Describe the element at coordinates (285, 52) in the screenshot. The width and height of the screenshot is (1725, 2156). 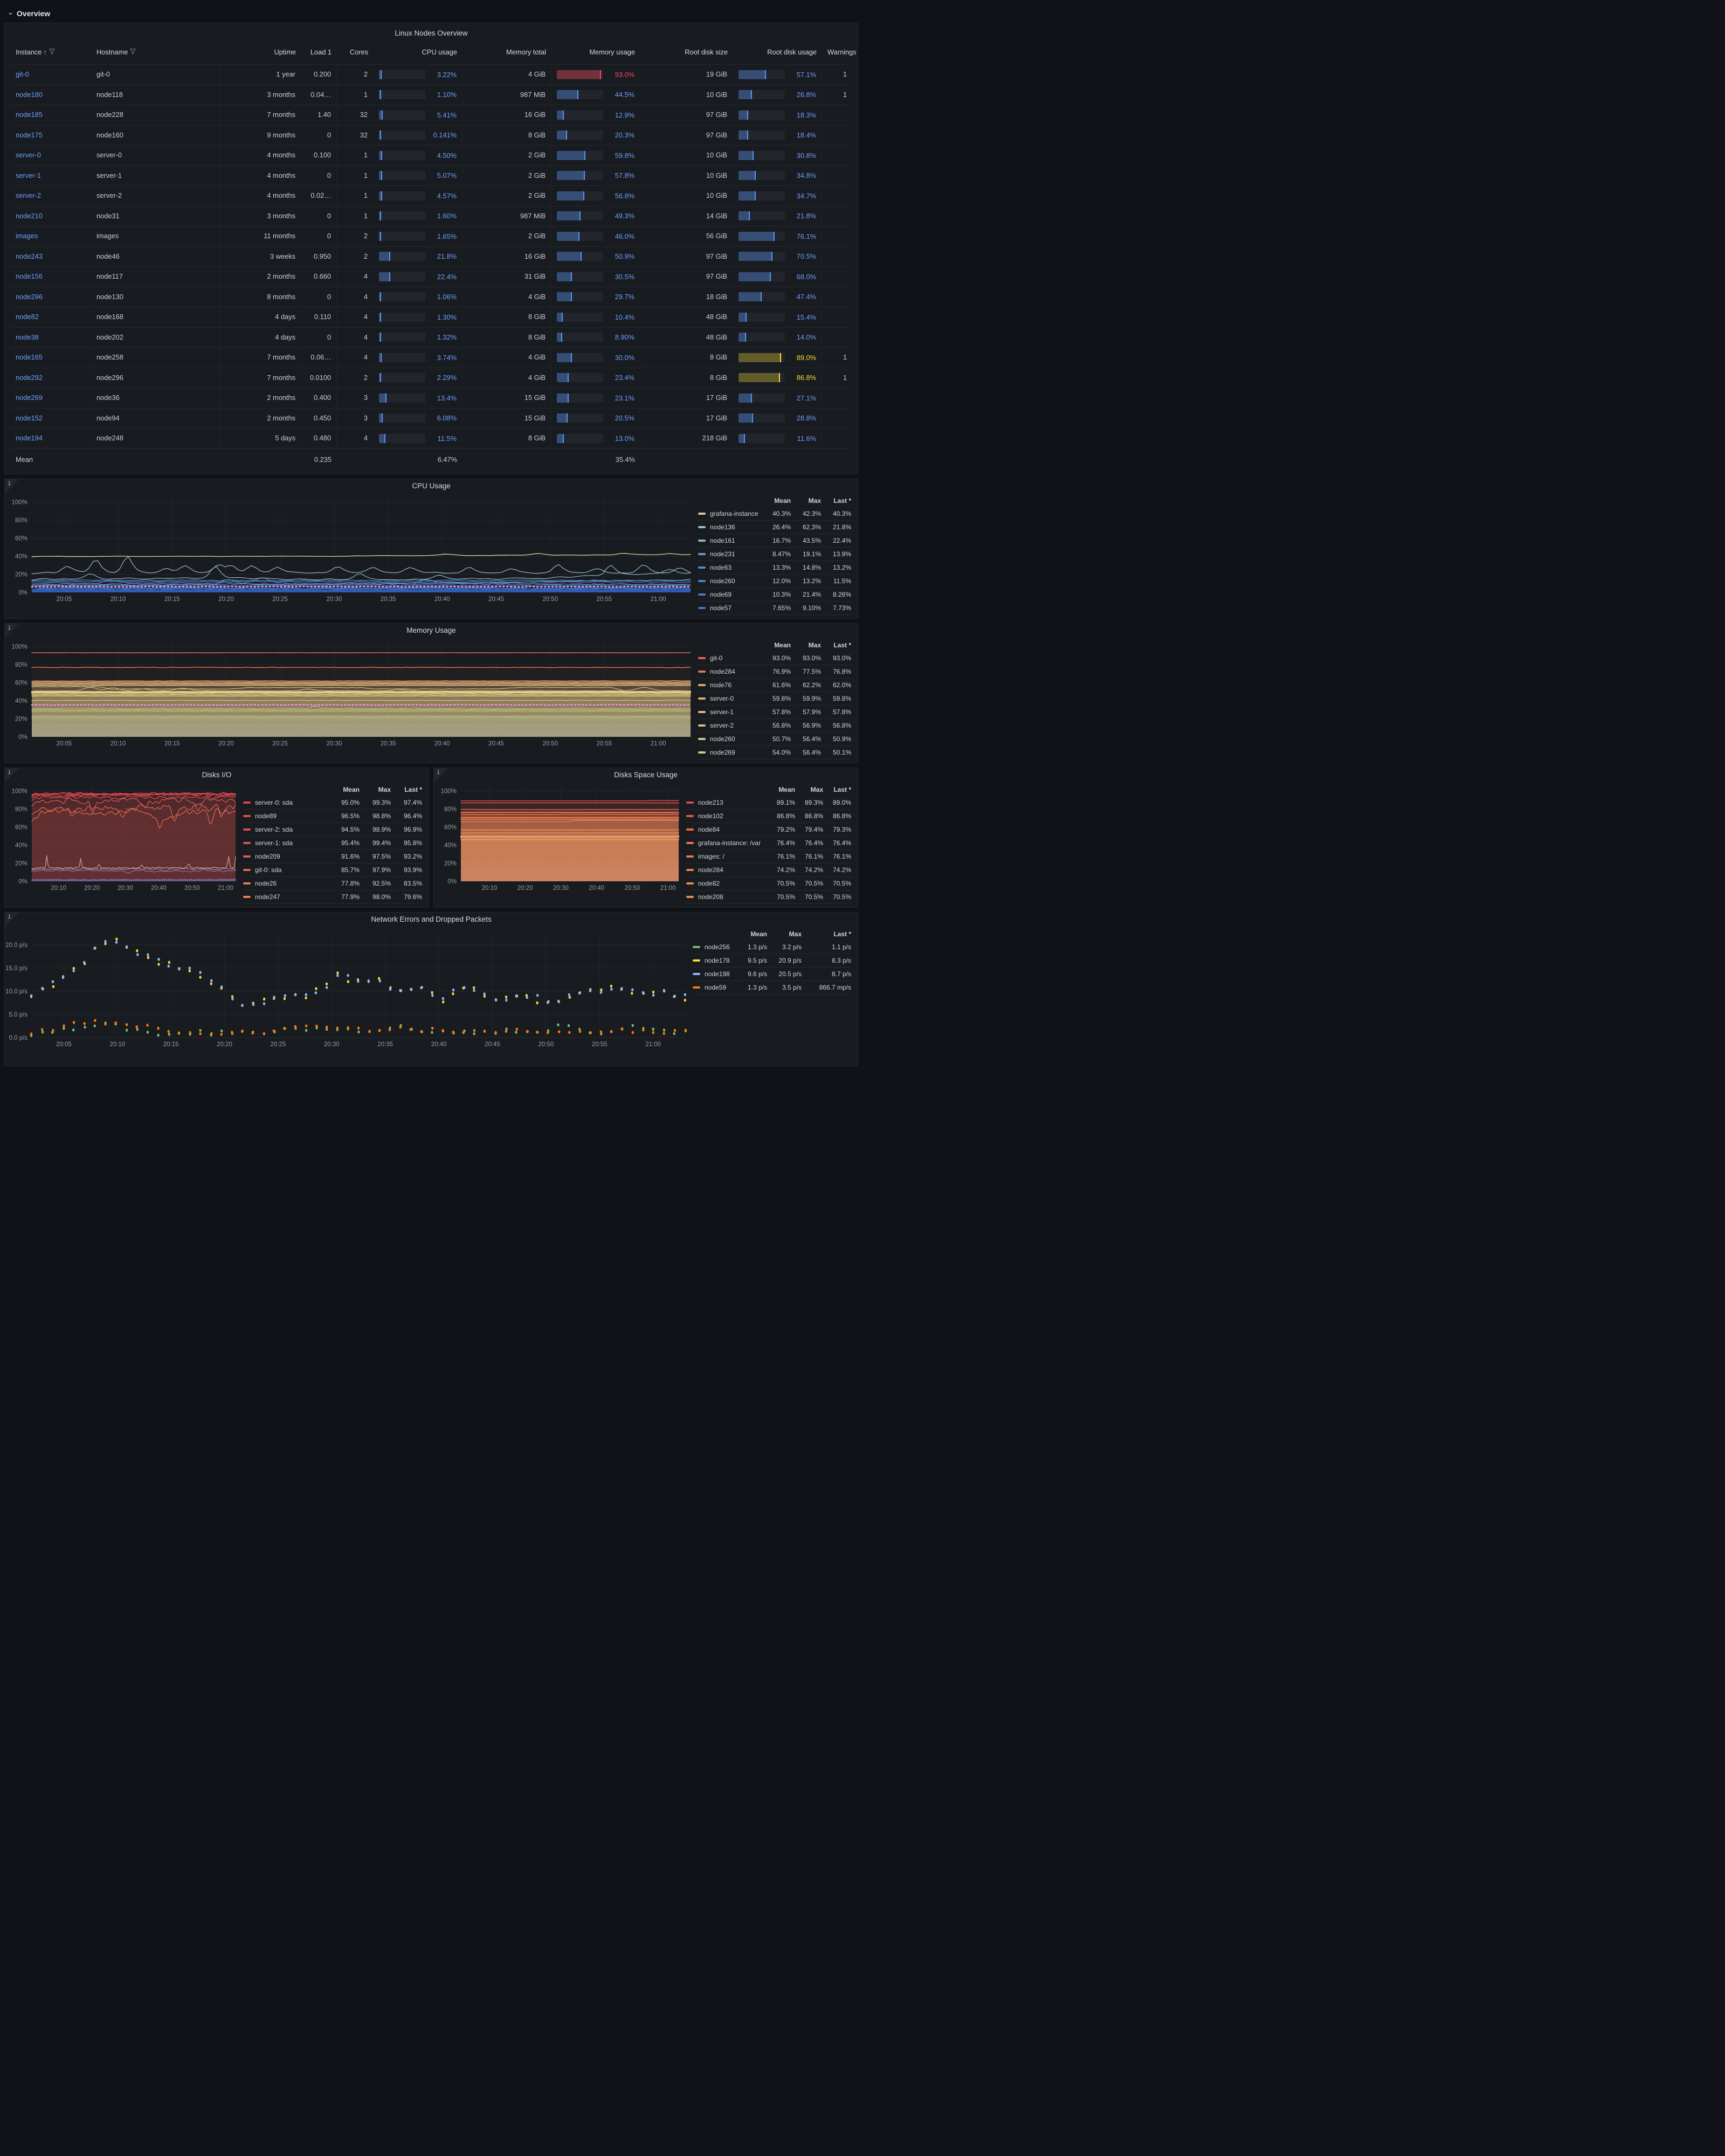
I see `col-header-uptime: Uptime` at that location.